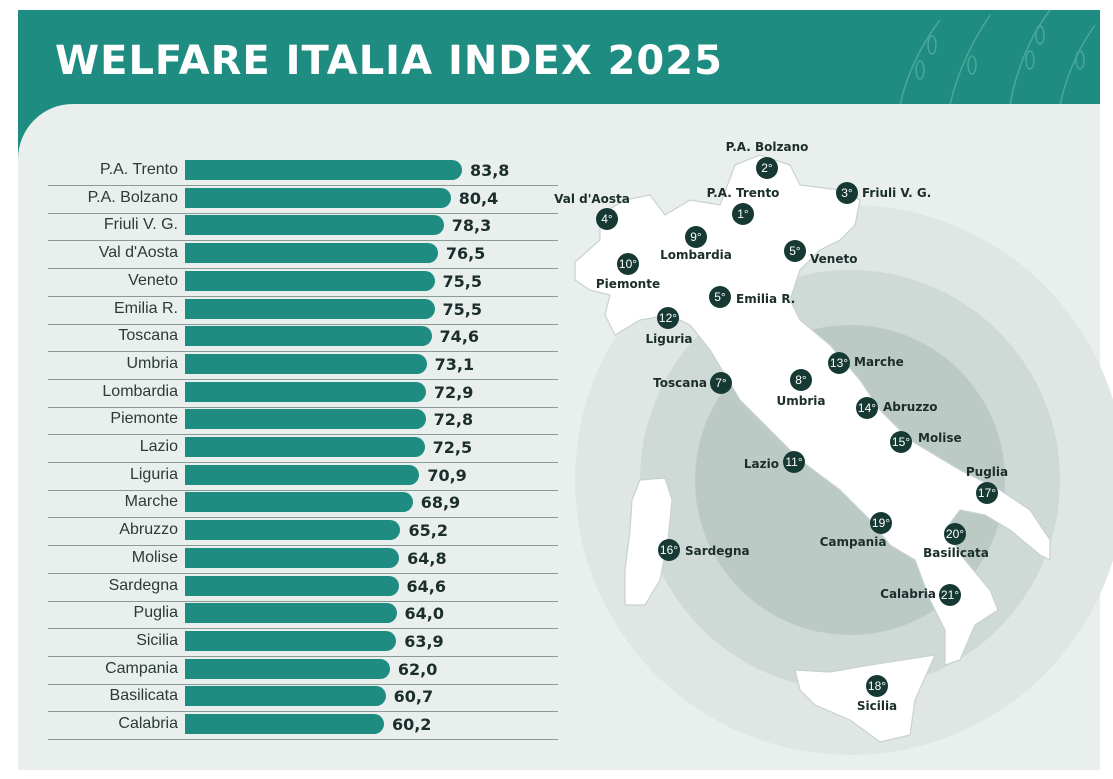 The height and width of the screenshot is (779, 1113). I want to click on bar-label: Abruzzo, so click(148, 530).